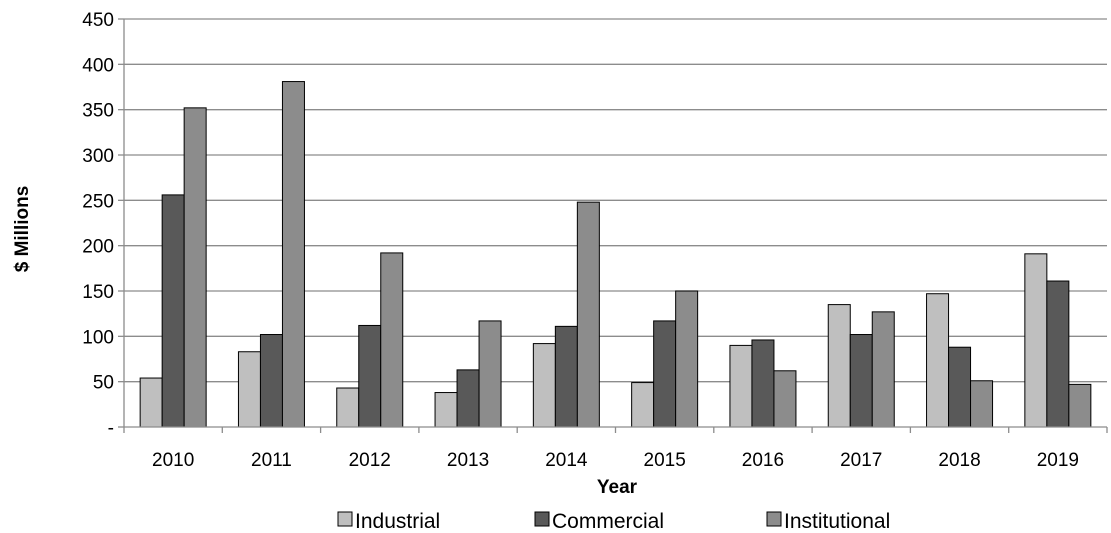 This screenshot has height=533, width=1111. I want to click on y-tick-label: 400, so click(98, 65).